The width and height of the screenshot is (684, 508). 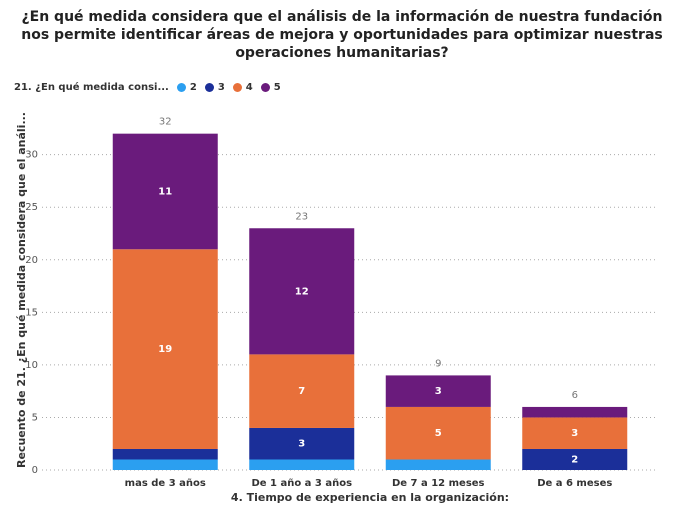 I want to click on total-label: 23, so click(x=301, y=216).